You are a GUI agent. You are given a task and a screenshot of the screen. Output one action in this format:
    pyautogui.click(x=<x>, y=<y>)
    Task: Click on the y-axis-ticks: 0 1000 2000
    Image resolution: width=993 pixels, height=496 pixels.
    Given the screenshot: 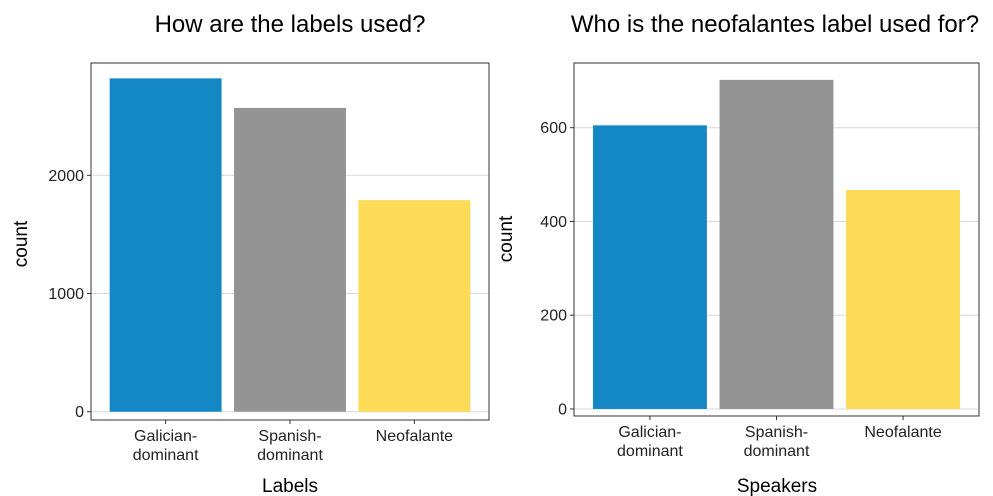 What is the action you would take?
    pyautogui.click(x=69, y=294)
    